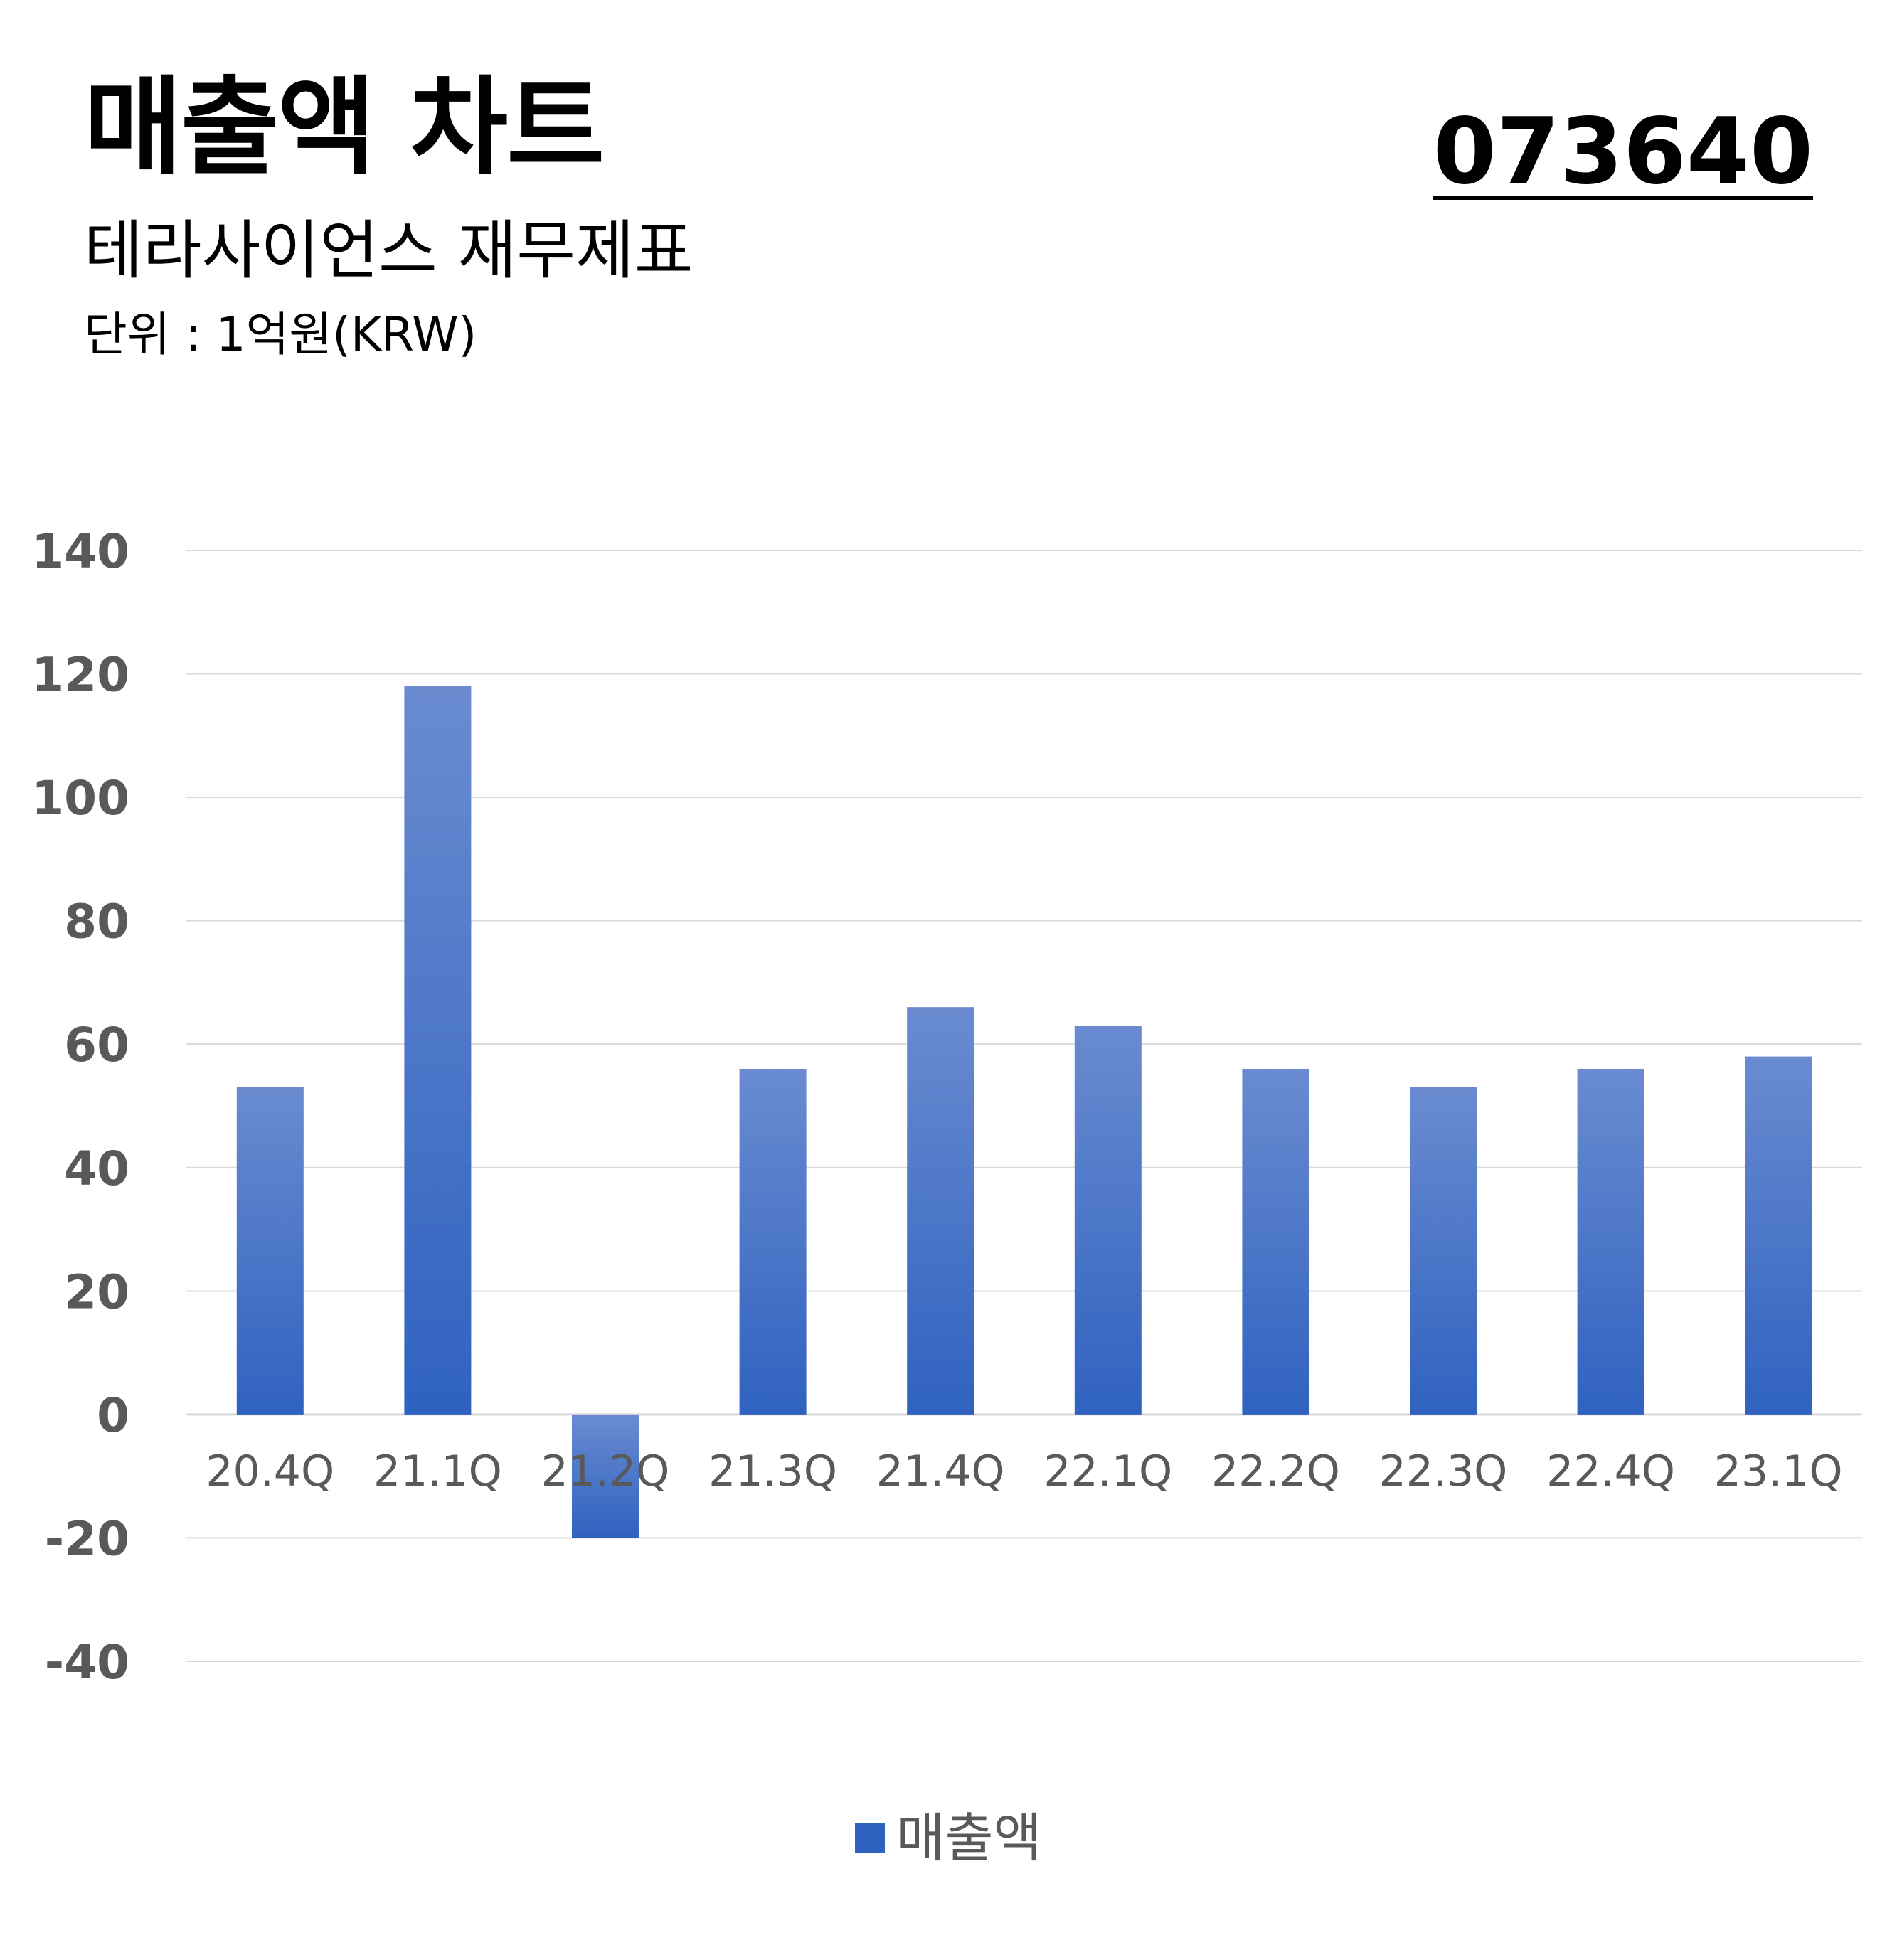 The image size is (1897, 1960). Describe the element at coordinates (270, 1471) in the screenshot. I see `x-tick-label: 20.4Q` at that location.